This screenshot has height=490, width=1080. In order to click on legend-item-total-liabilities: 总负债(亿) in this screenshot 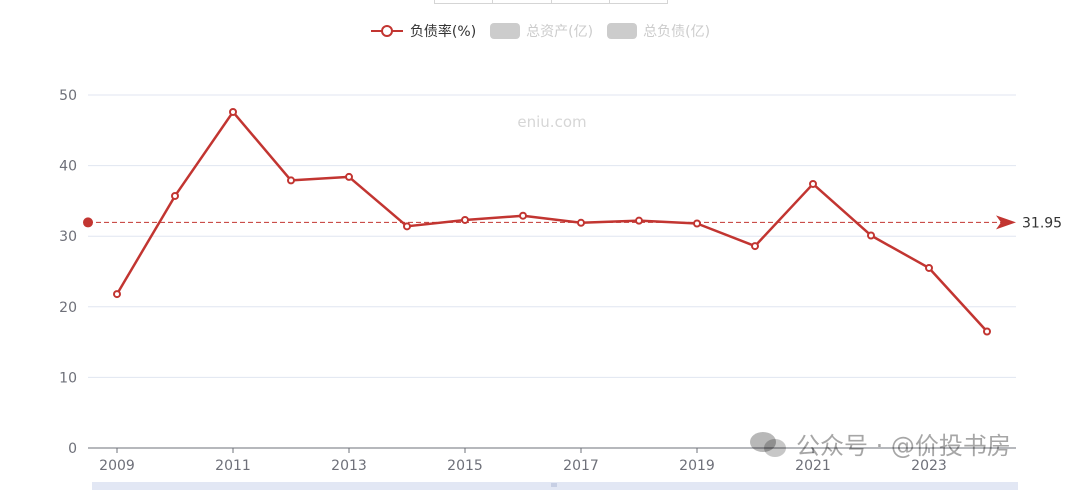, I will do `click(658, 31)`.